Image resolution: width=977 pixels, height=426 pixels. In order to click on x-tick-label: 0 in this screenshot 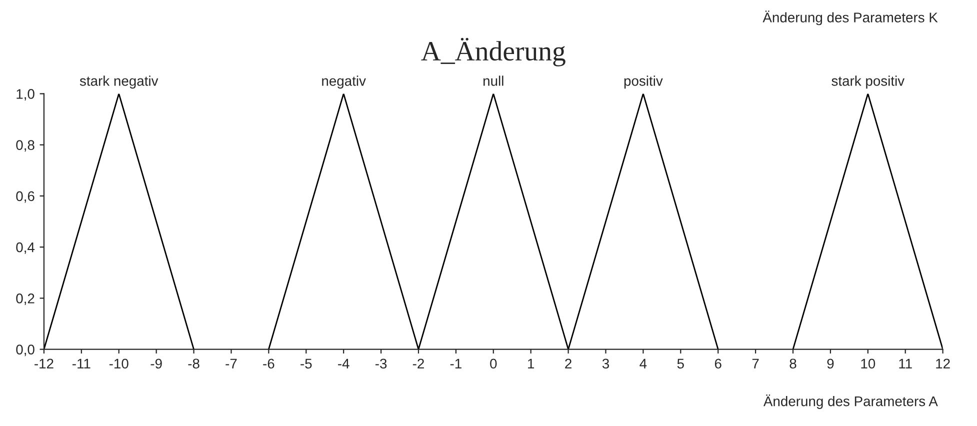, I will do `click(493, 363)`.